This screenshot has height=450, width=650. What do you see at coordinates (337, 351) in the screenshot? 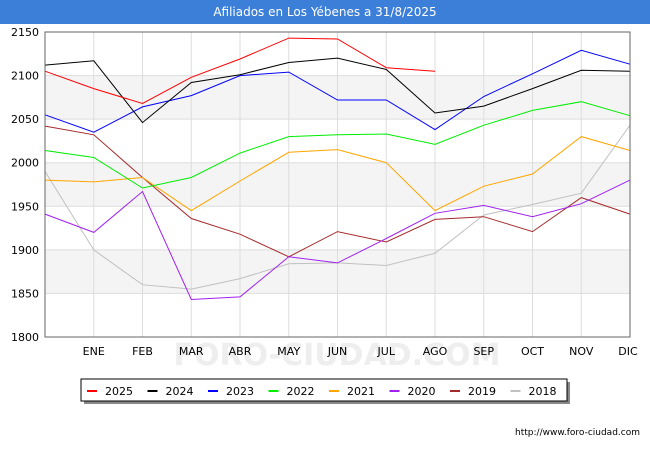
I see `x-tick-label: JUN` at bounding box center [337, 351].